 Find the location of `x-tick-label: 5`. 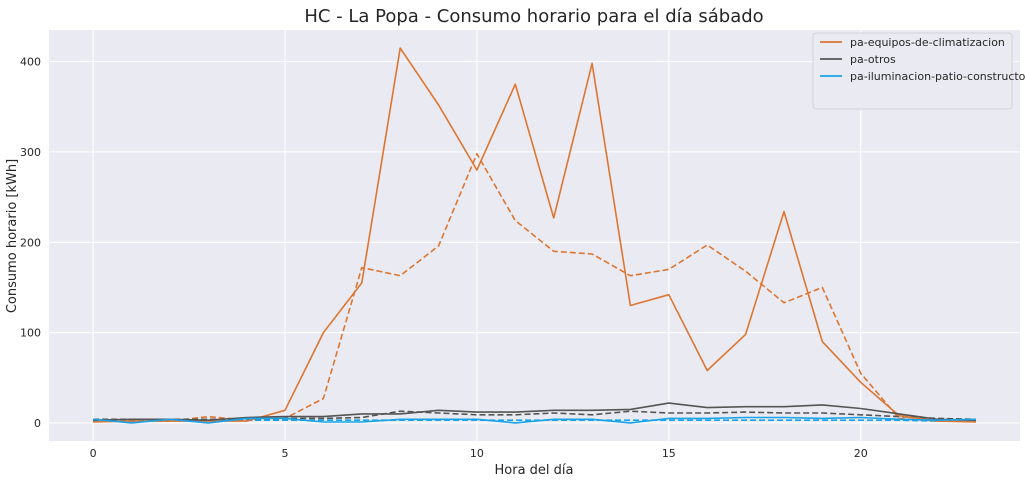

x-tick-label: 5 is located at coordinates (285, 453).